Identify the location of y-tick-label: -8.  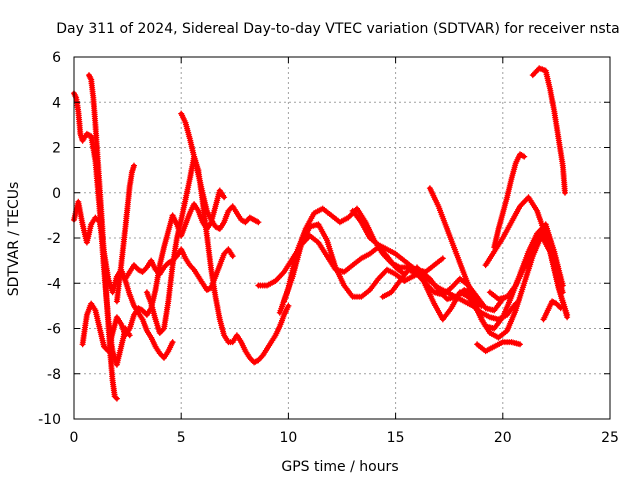
(54, 375).